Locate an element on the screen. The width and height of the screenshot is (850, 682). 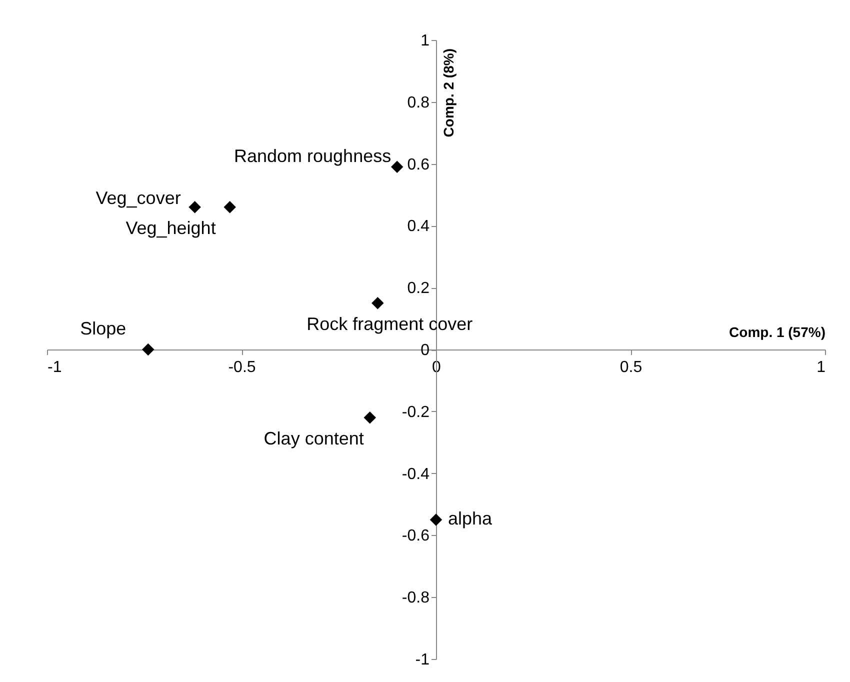
x-tick-label: -1 is located at coordinates (55, 367).